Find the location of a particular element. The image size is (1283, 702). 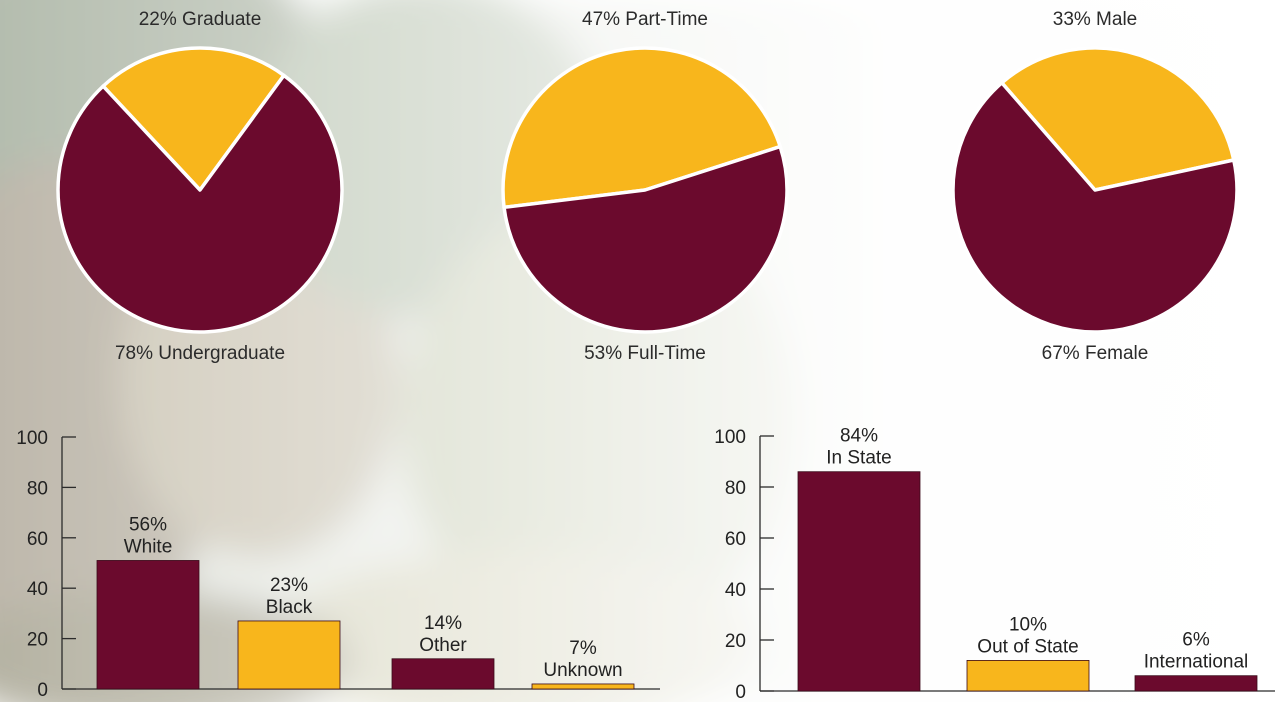

bar-category-label: Black is located at coordinates (289, 607).